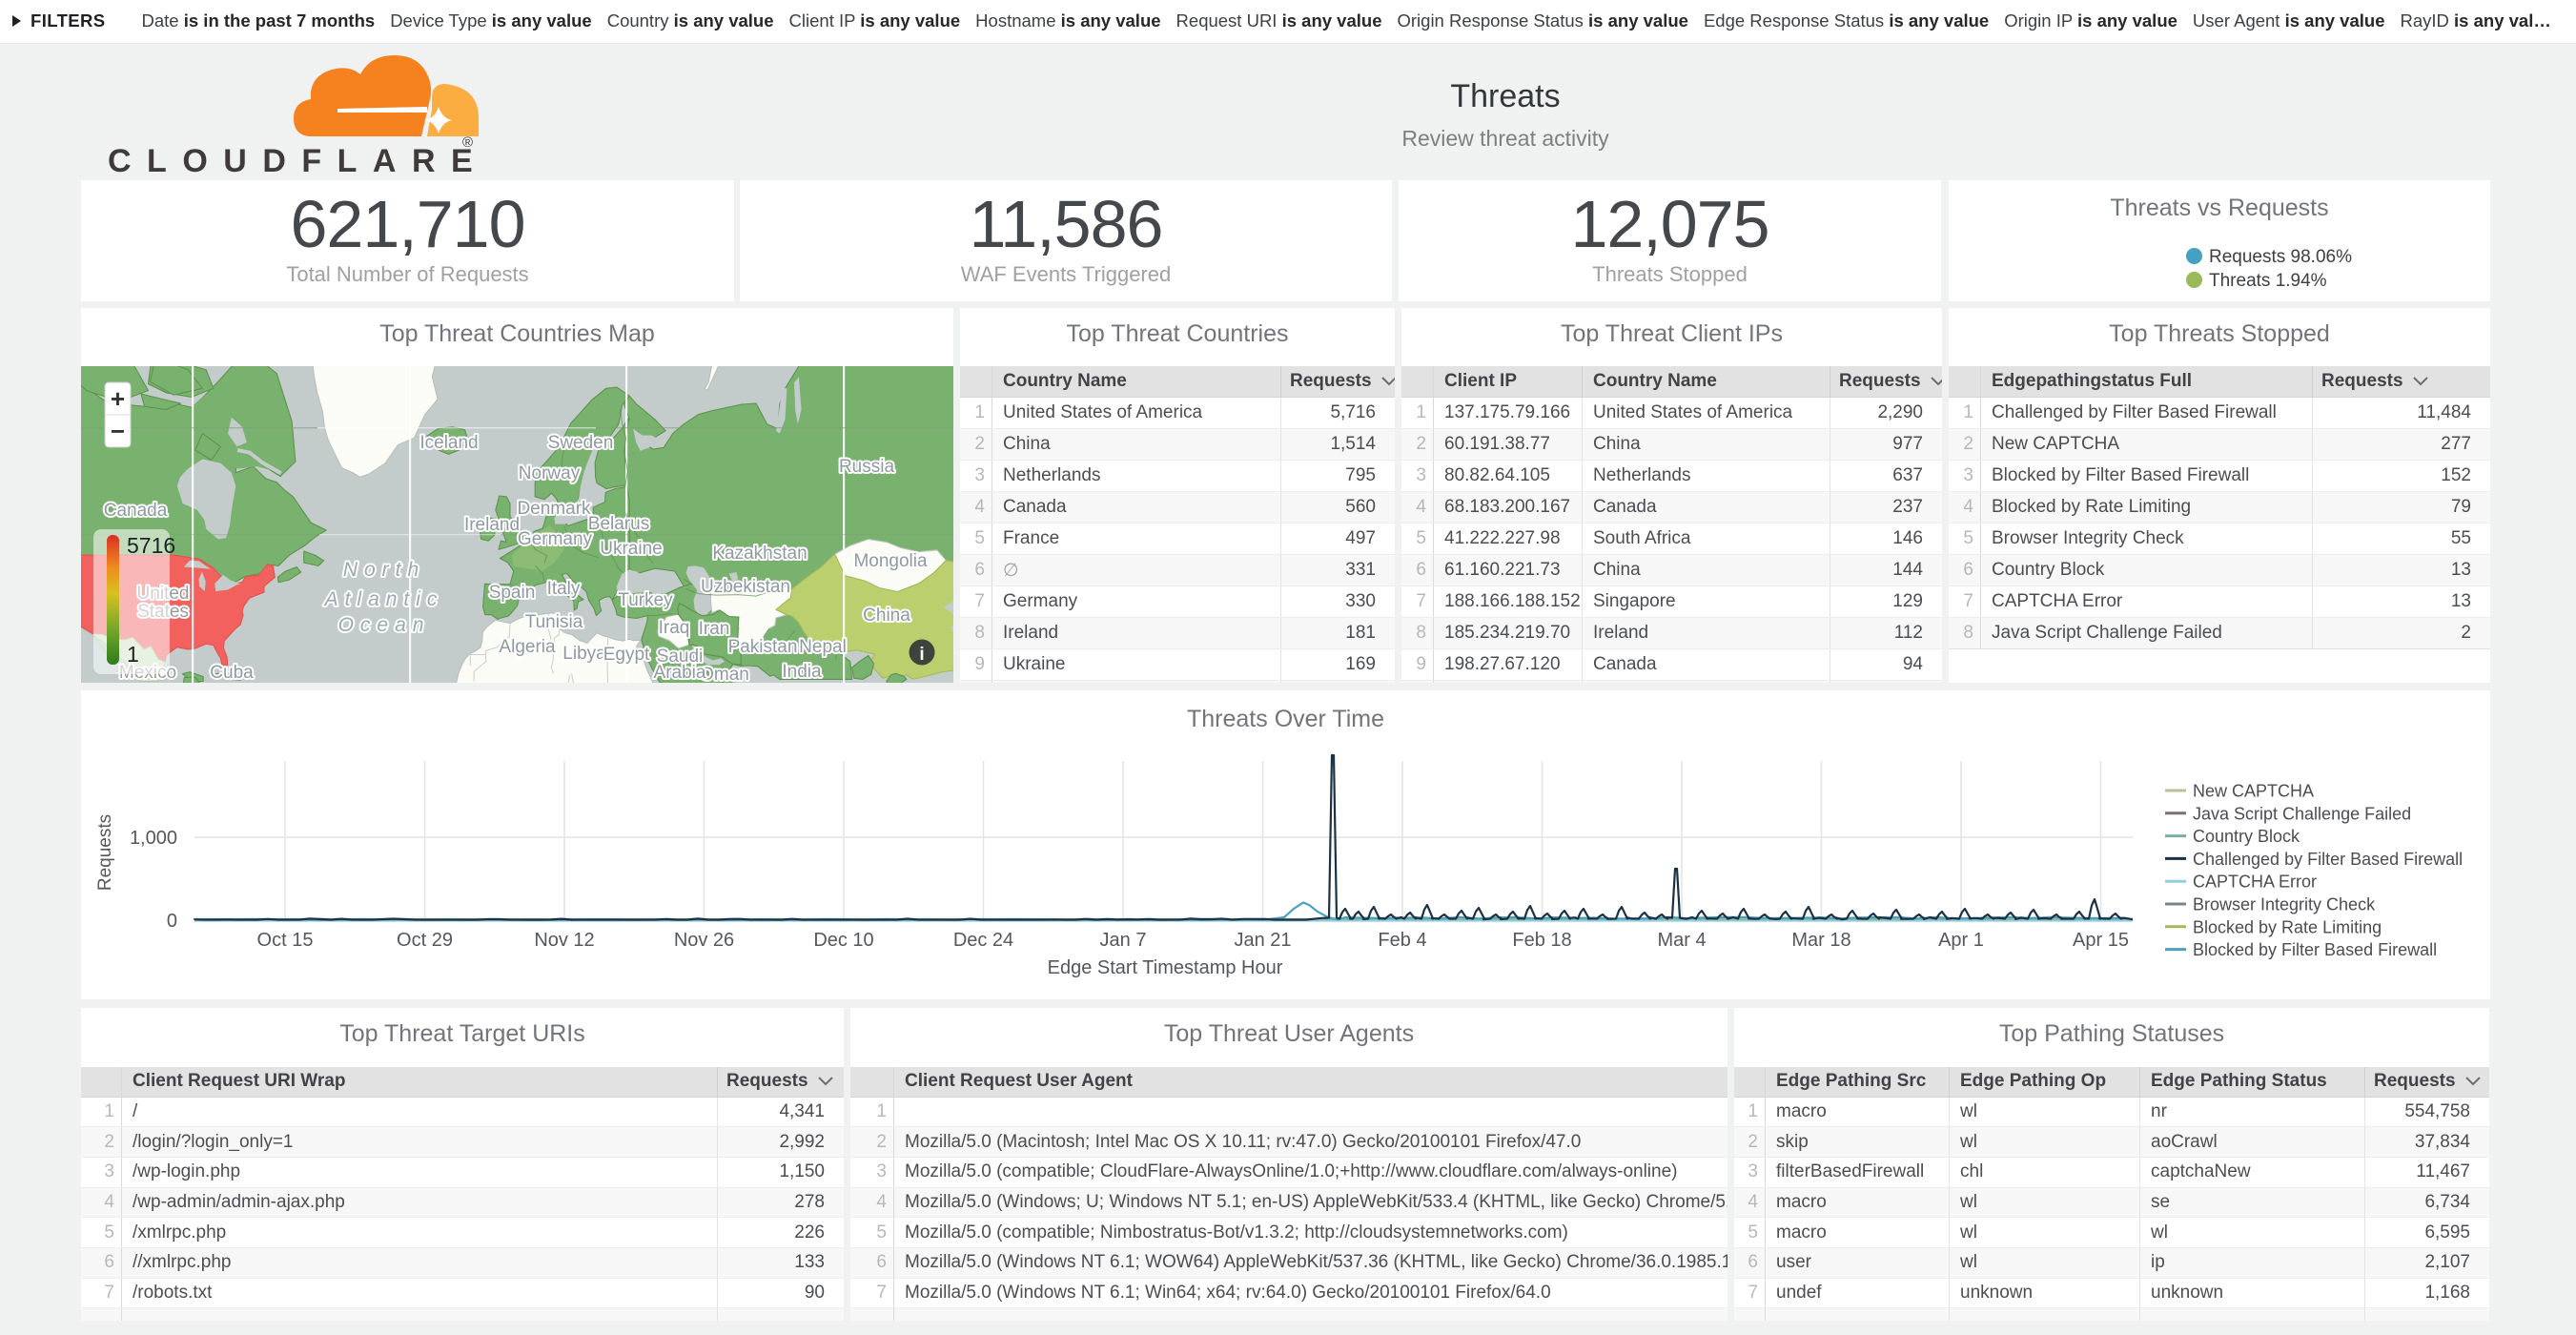 Image resolution: width=2576 pixels, height=1335 pixels. I want to click on svg-text: Jan 21, so click(1262, 940).